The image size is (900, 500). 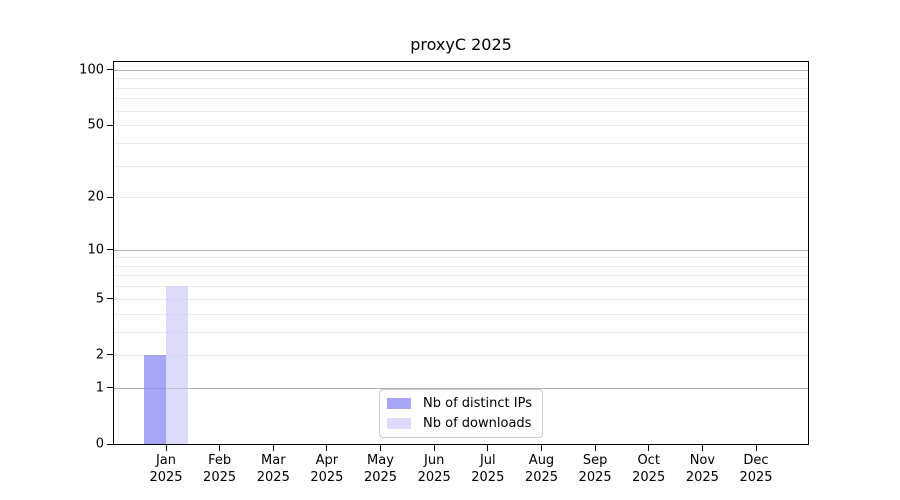 I want to click on y-tick-label-50: 50, so click(x=95, y=125).